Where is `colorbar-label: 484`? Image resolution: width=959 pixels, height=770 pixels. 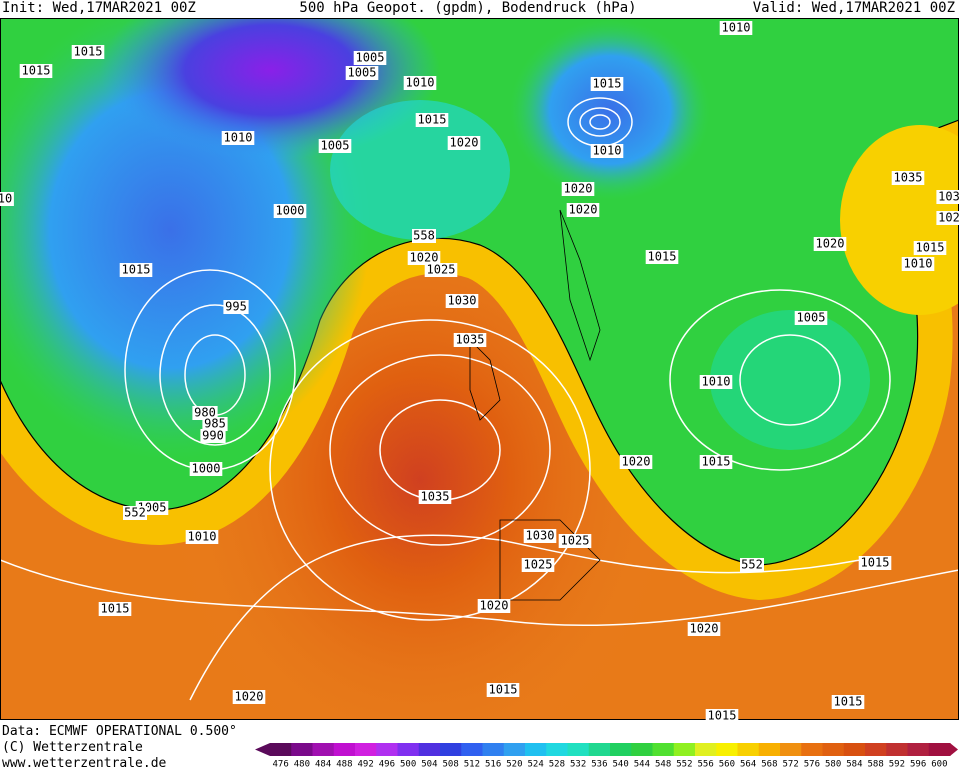 colorbar-label: 484 is located at coordinates (323, 765).